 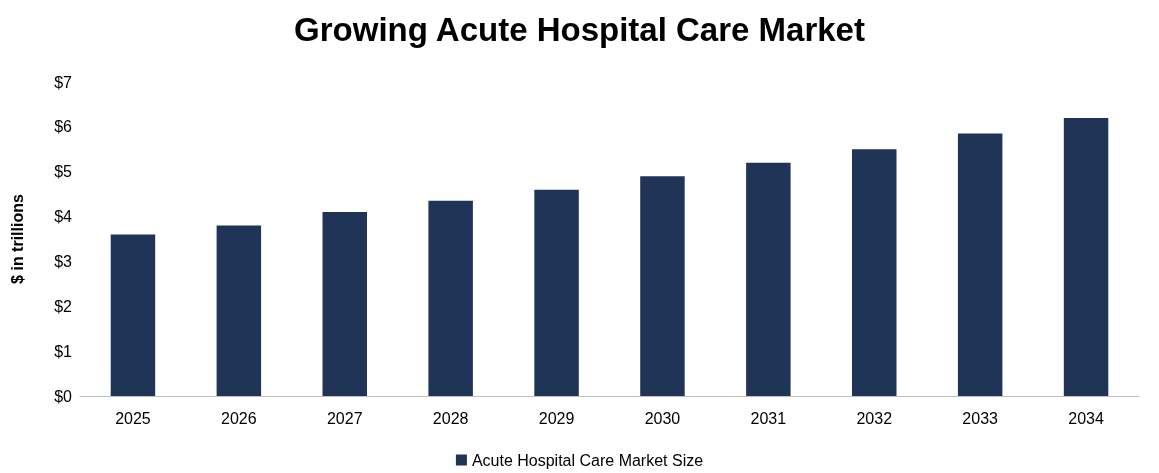 I want to click on y-tick-label: $4, so click(x=63, y=217).